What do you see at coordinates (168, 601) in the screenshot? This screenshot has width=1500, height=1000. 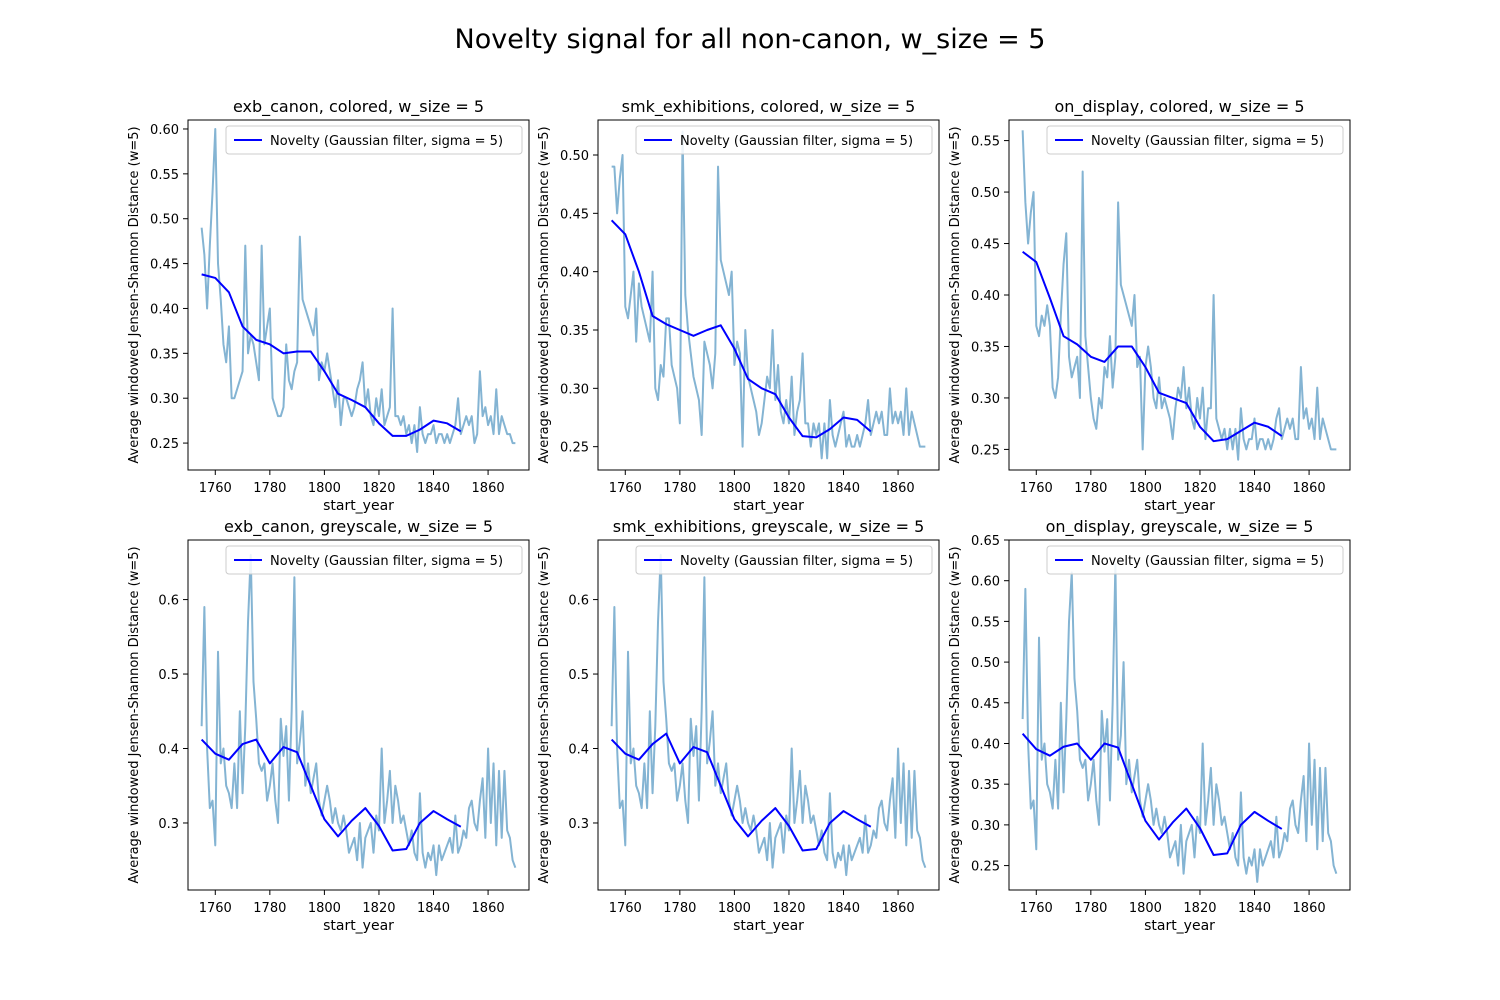 I see `y-tick-label: 0.6` at bounding box center [168, 601].